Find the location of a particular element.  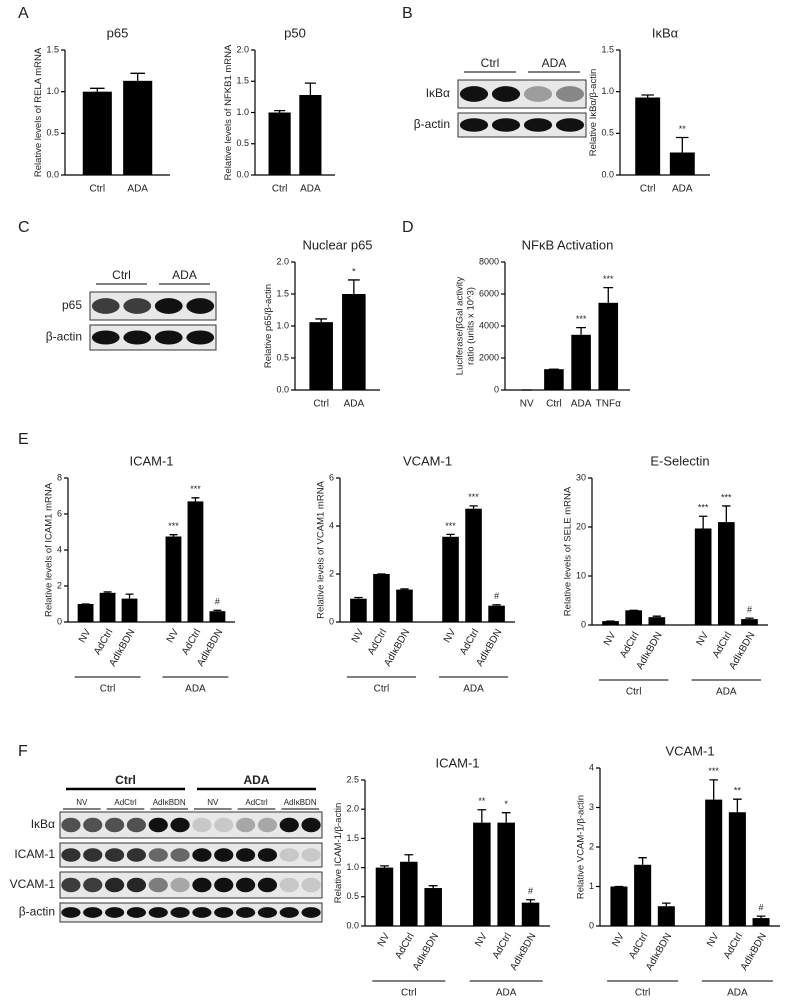

y-axis-label: ratio (units x 10^3) is located at coordinates (470, 326).